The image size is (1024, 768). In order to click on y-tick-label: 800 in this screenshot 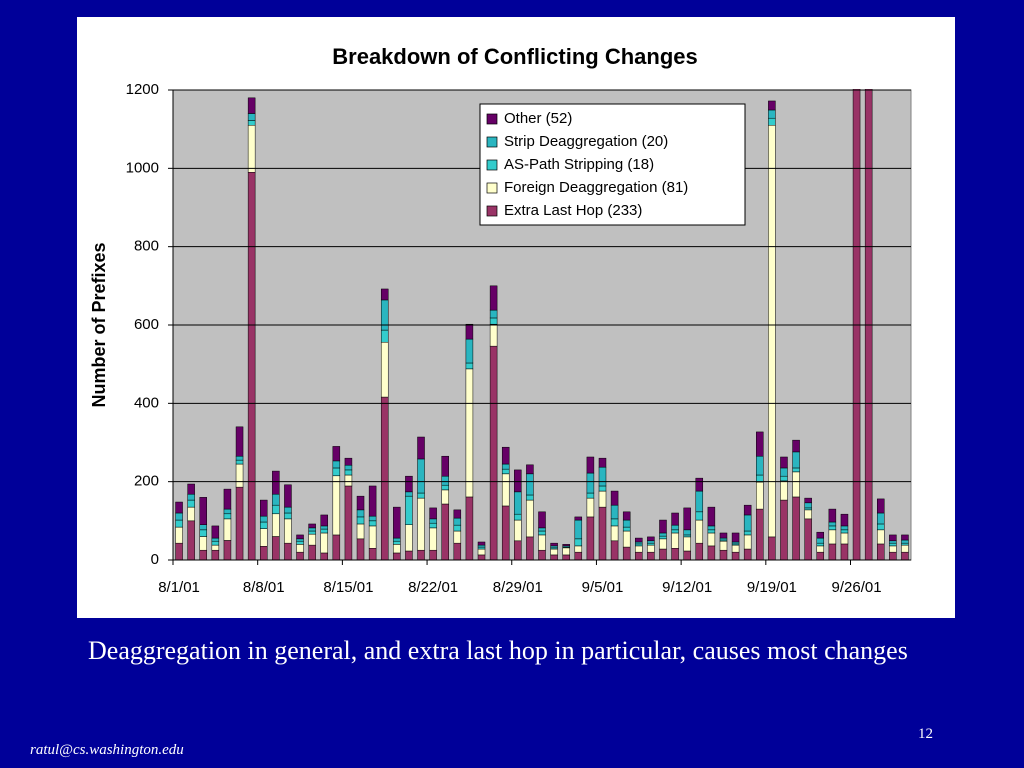, I will do `click(146, 246)`.